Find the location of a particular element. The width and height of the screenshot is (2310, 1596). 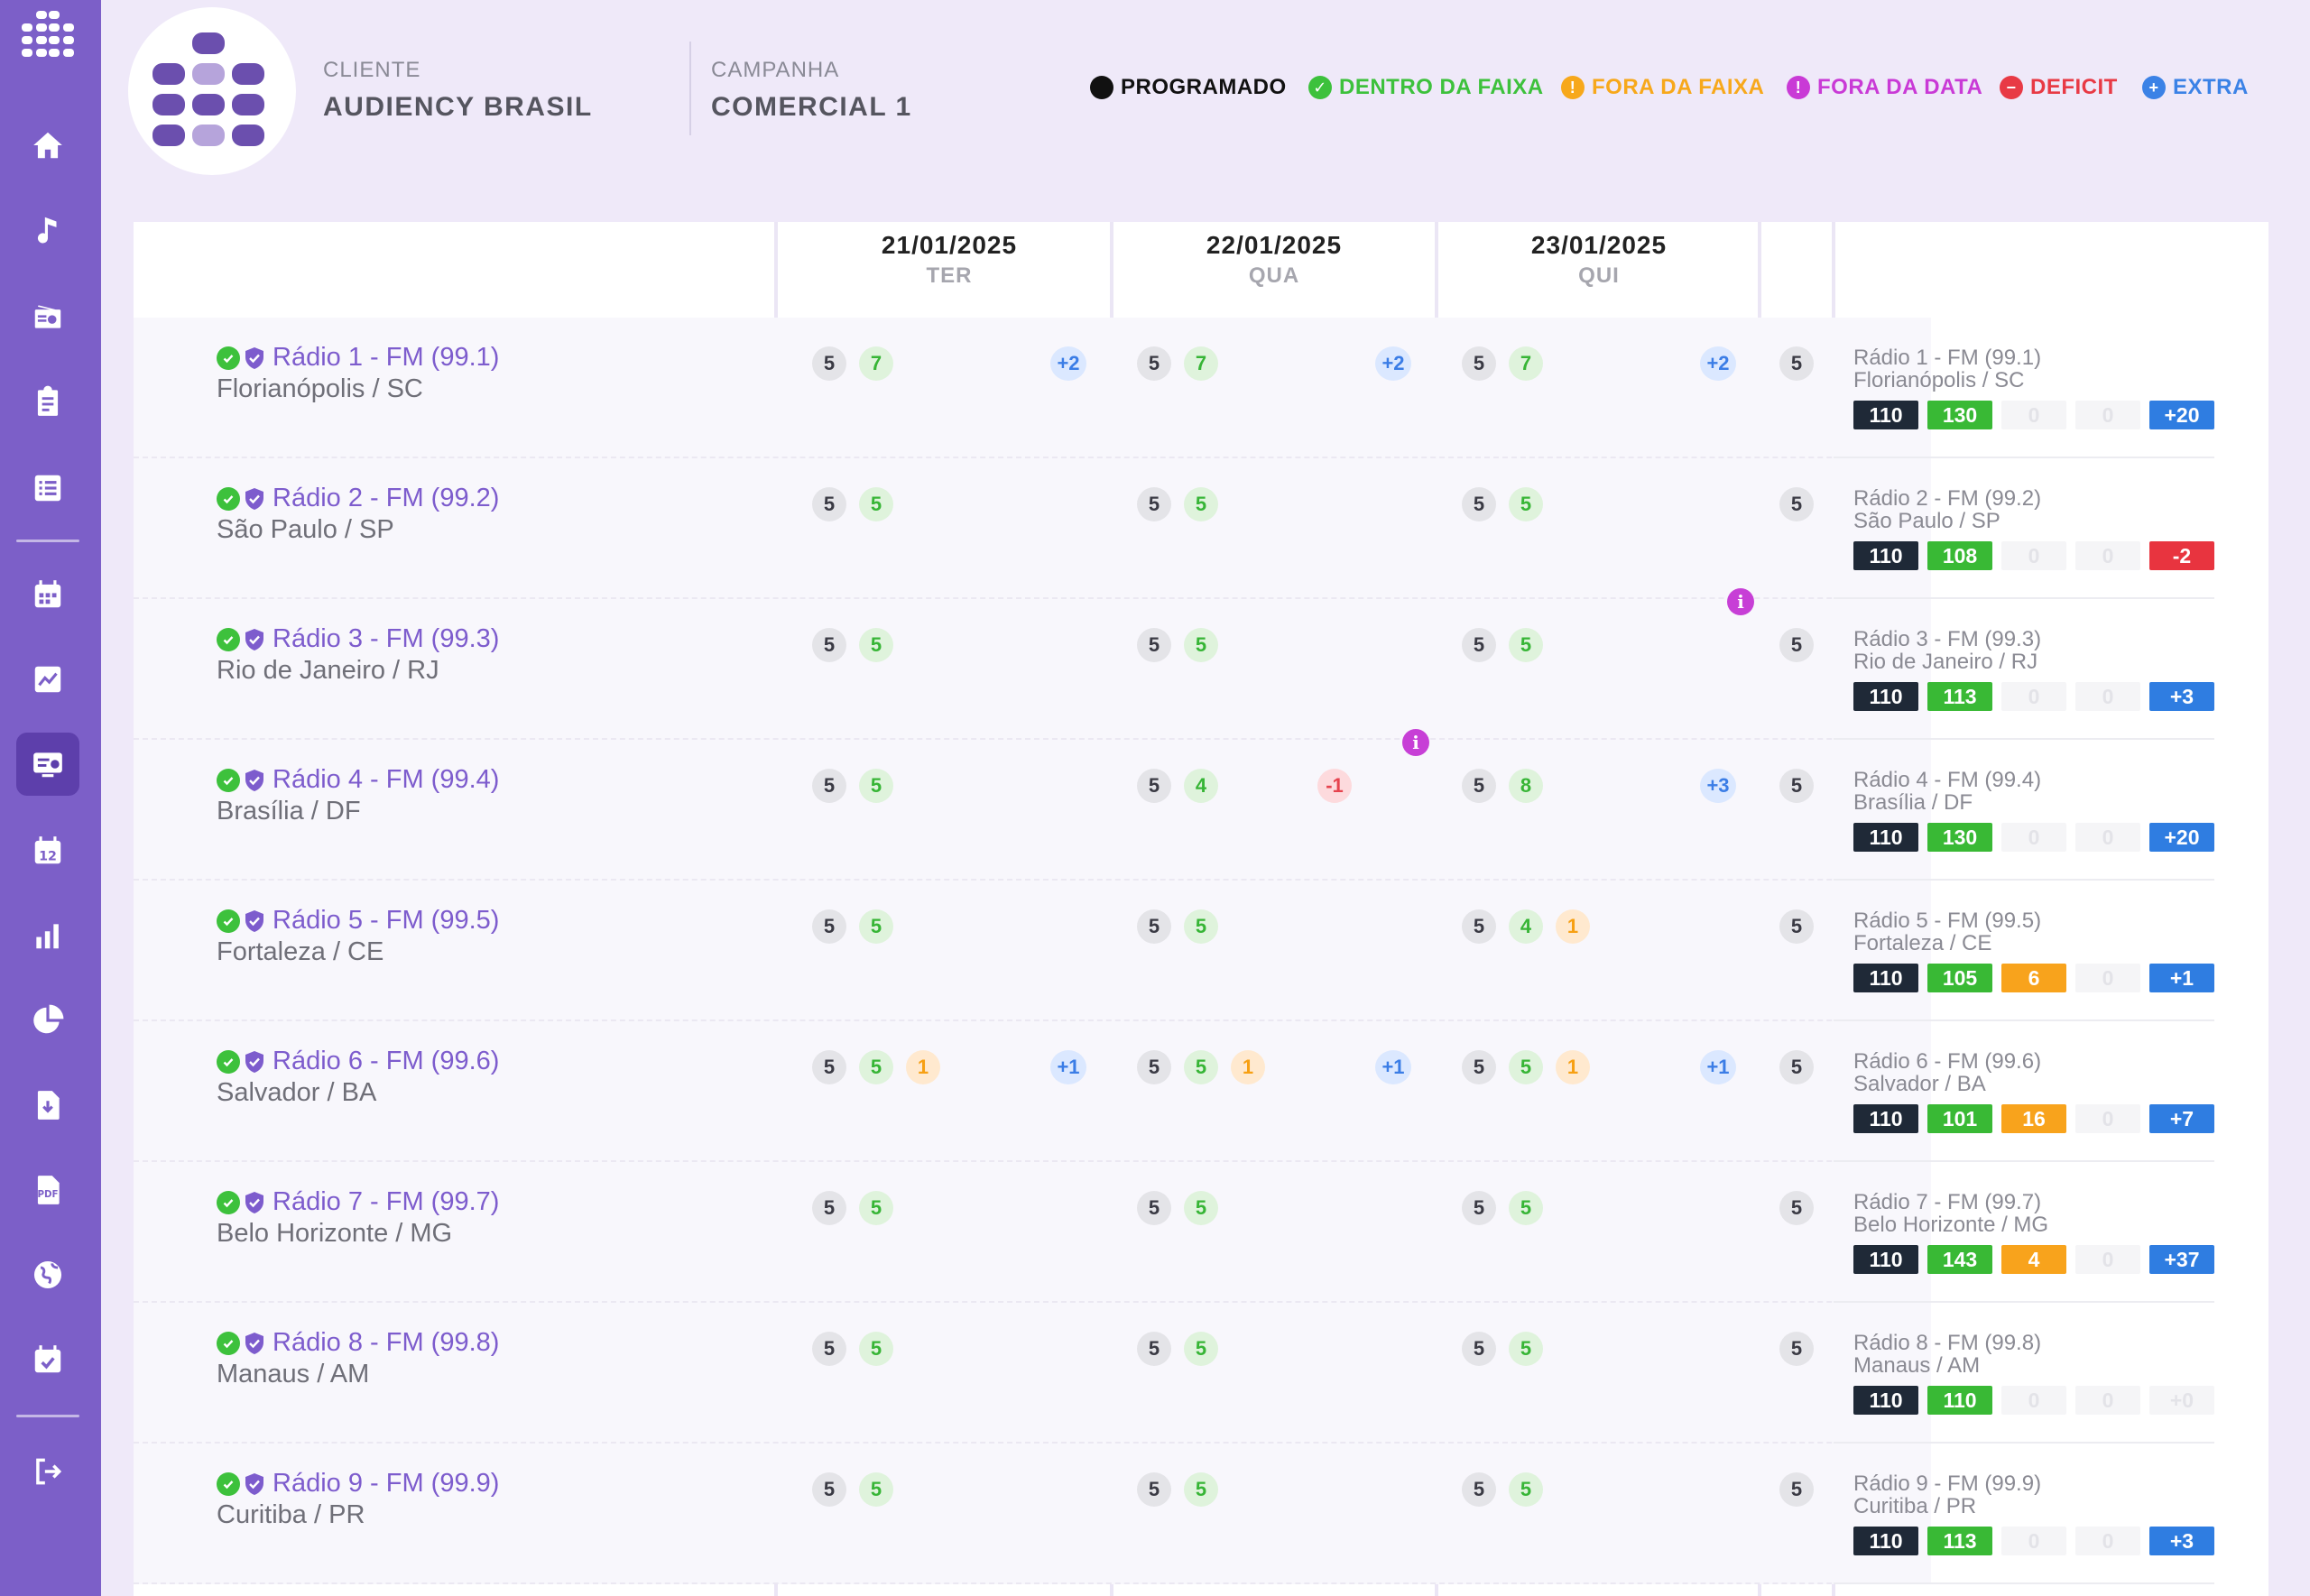

sidebar-item-bar-chart is located at coordinates (47, 935).